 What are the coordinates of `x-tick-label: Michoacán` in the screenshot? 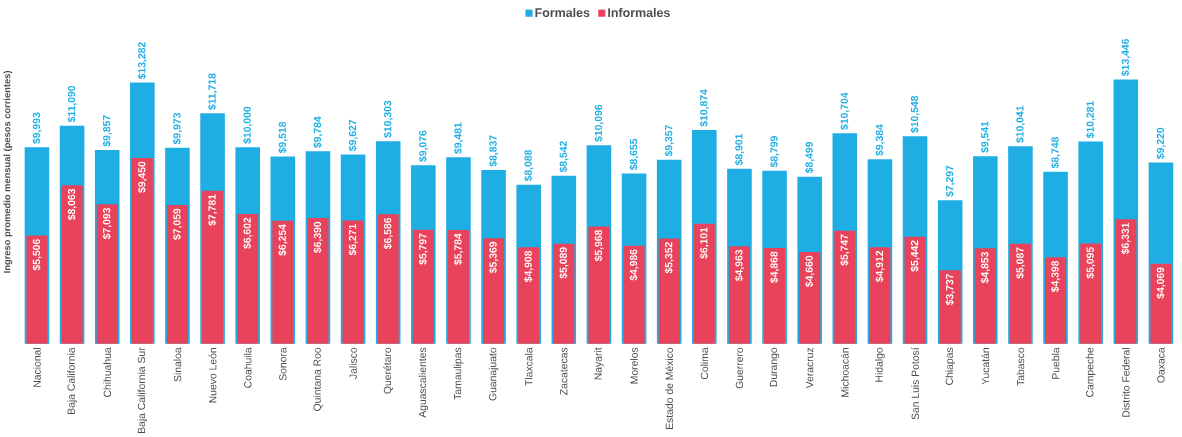 It's located at (844, 372).